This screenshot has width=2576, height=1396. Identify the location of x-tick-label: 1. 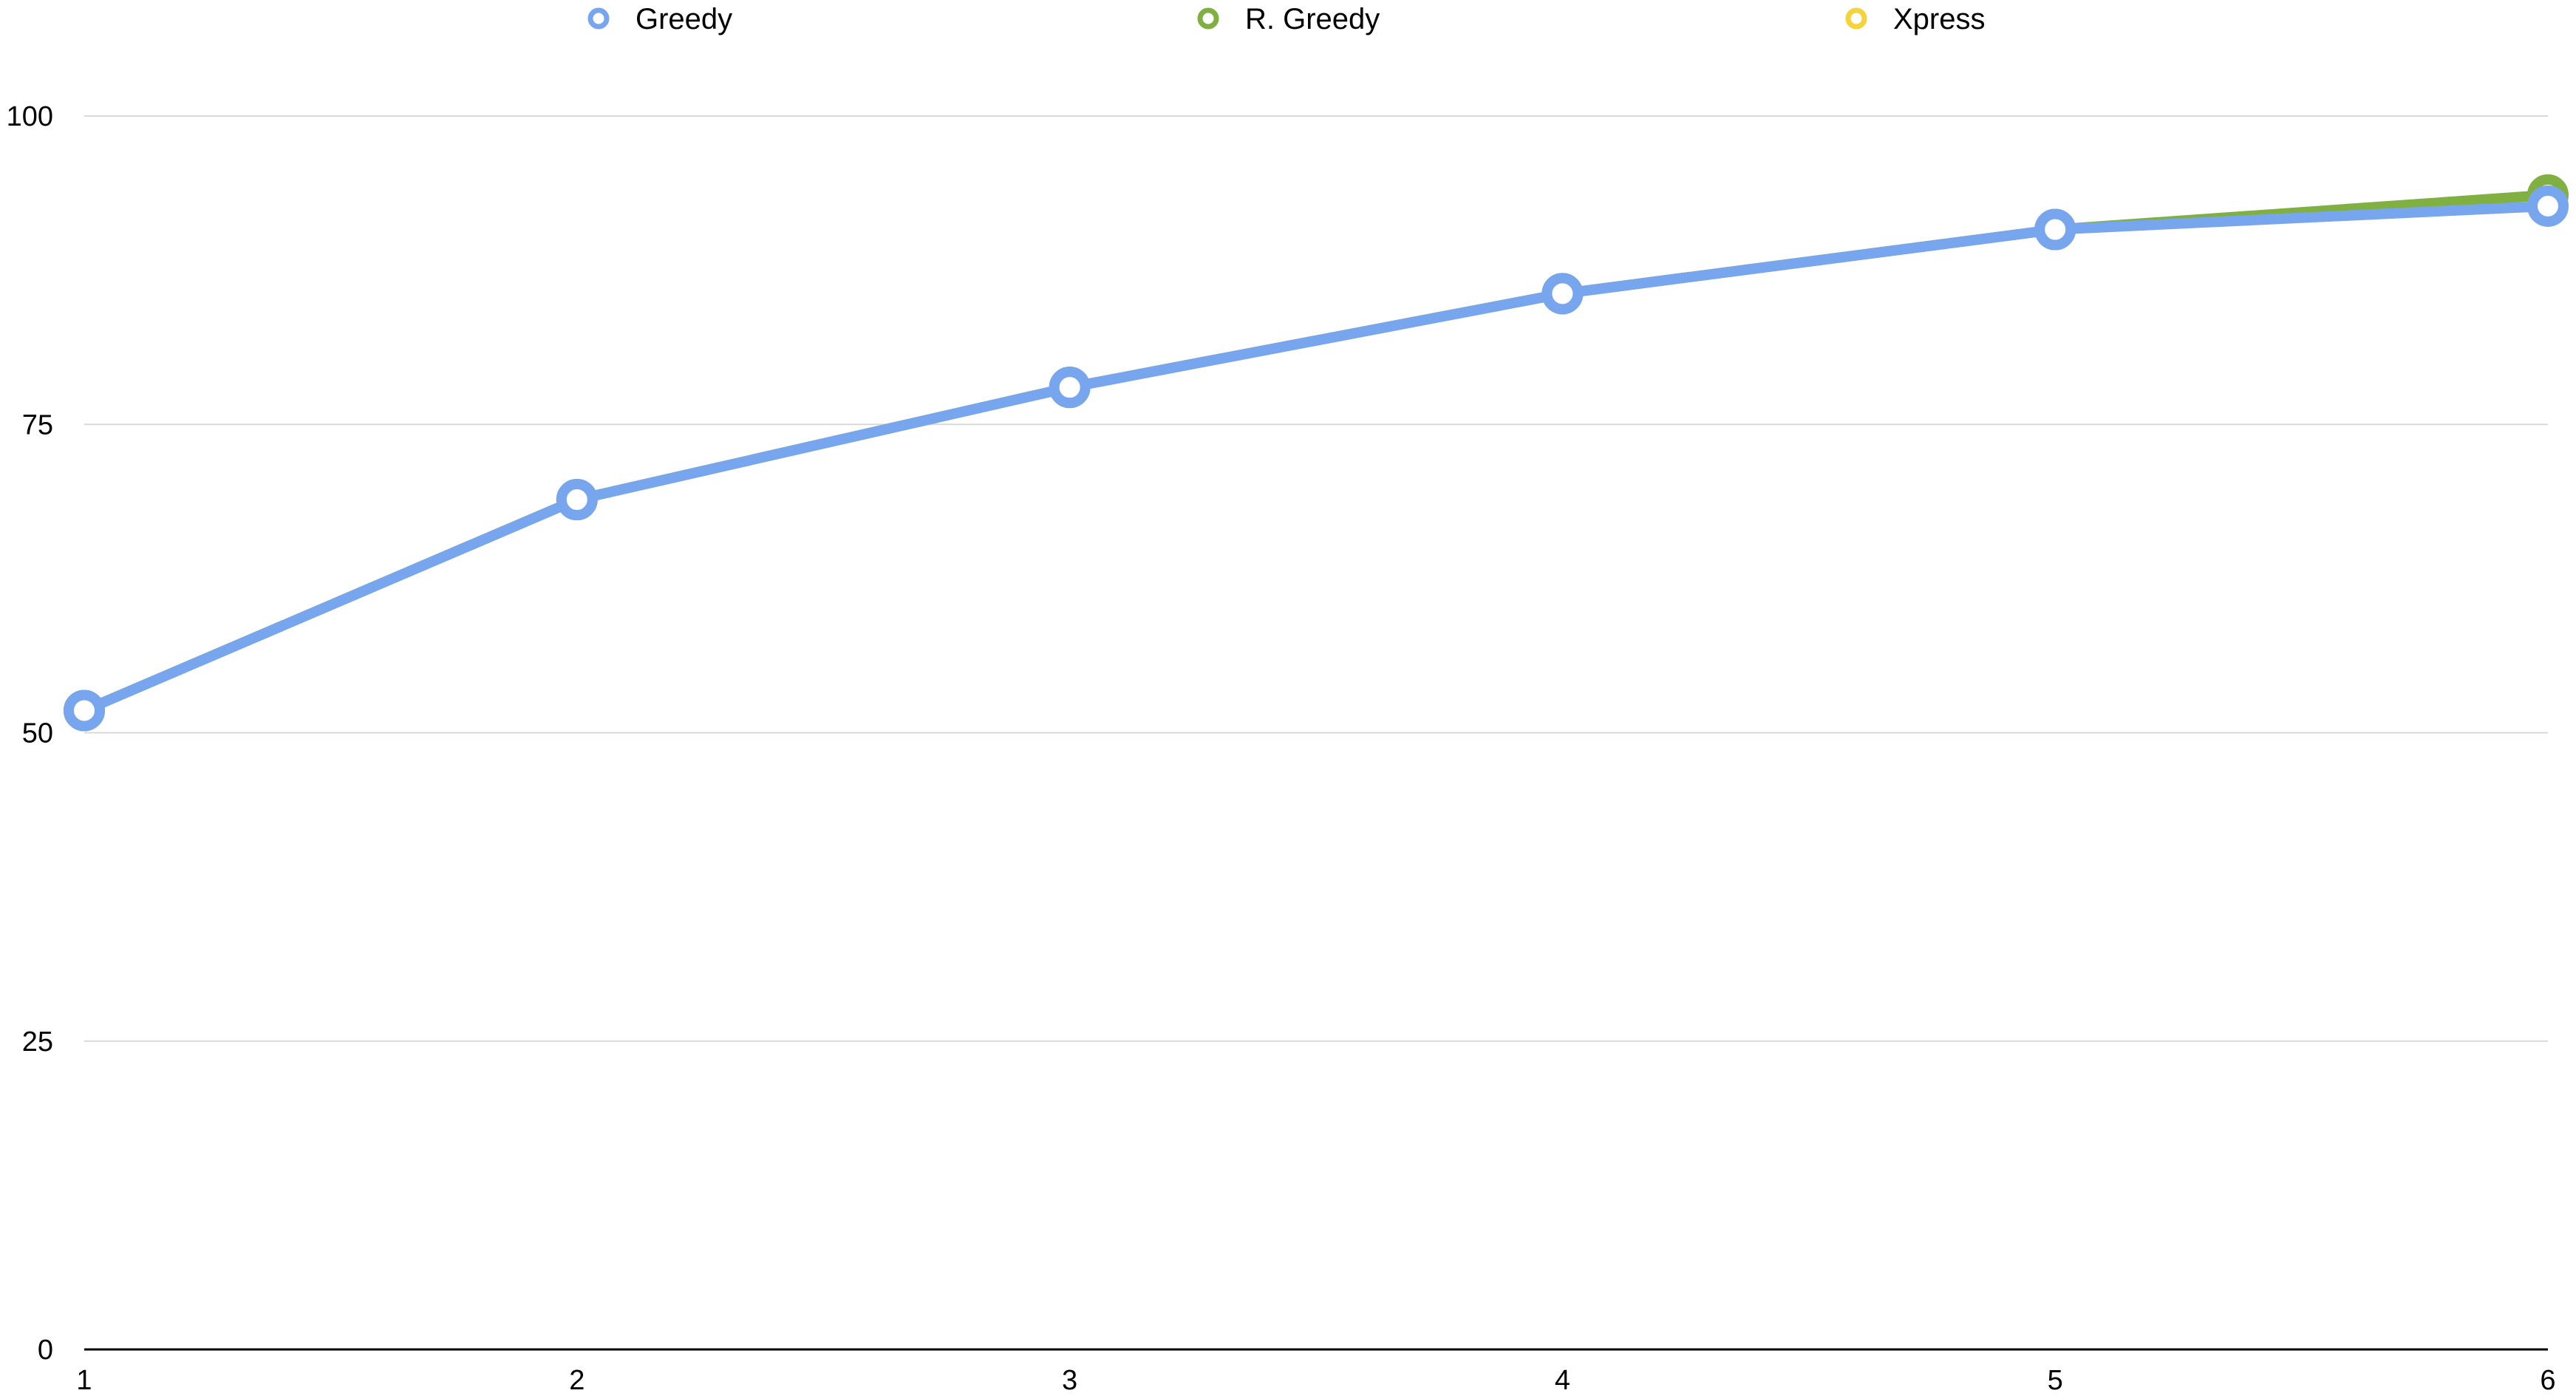
(84, 1380).